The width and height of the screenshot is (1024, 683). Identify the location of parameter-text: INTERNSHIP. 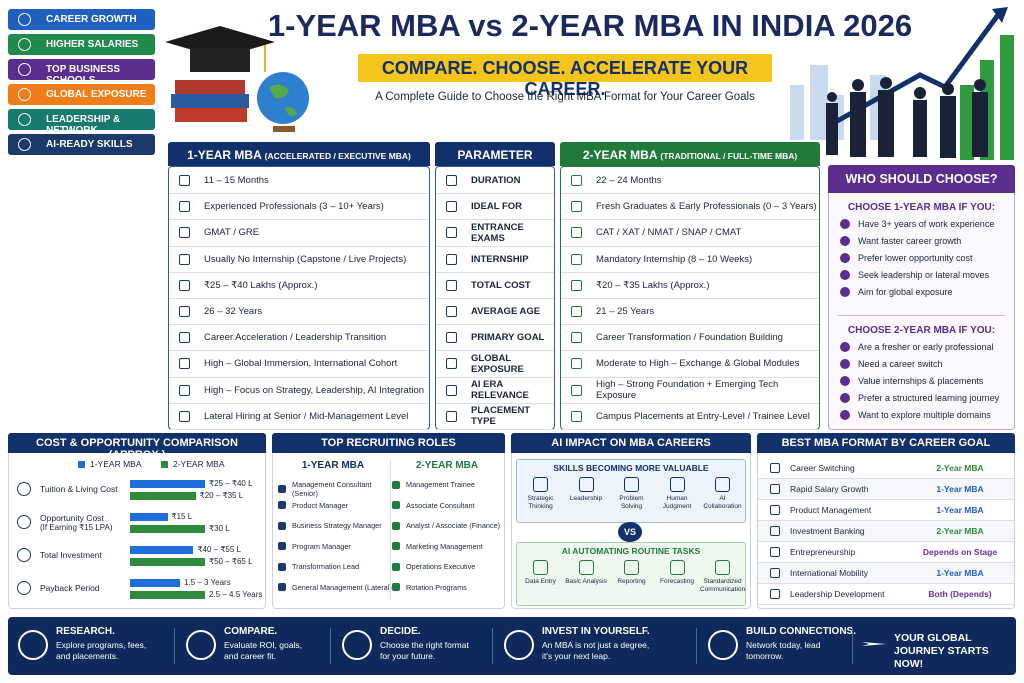
(500, 259).